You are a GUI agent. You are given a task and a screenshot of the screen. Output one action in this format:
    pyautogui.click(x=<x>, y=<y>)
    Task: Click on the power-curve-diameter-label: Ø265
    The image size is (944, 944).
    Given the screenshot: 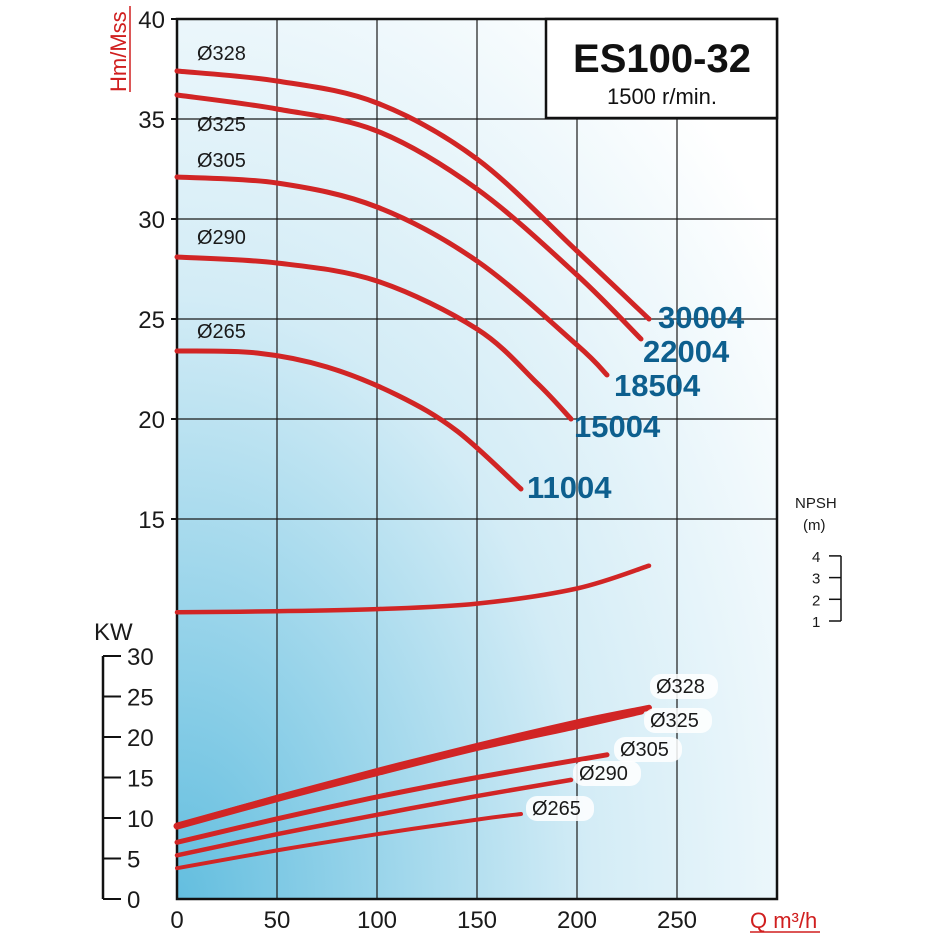 What is the action you would take?
    pyautogui.click(x=556, y=809)
    